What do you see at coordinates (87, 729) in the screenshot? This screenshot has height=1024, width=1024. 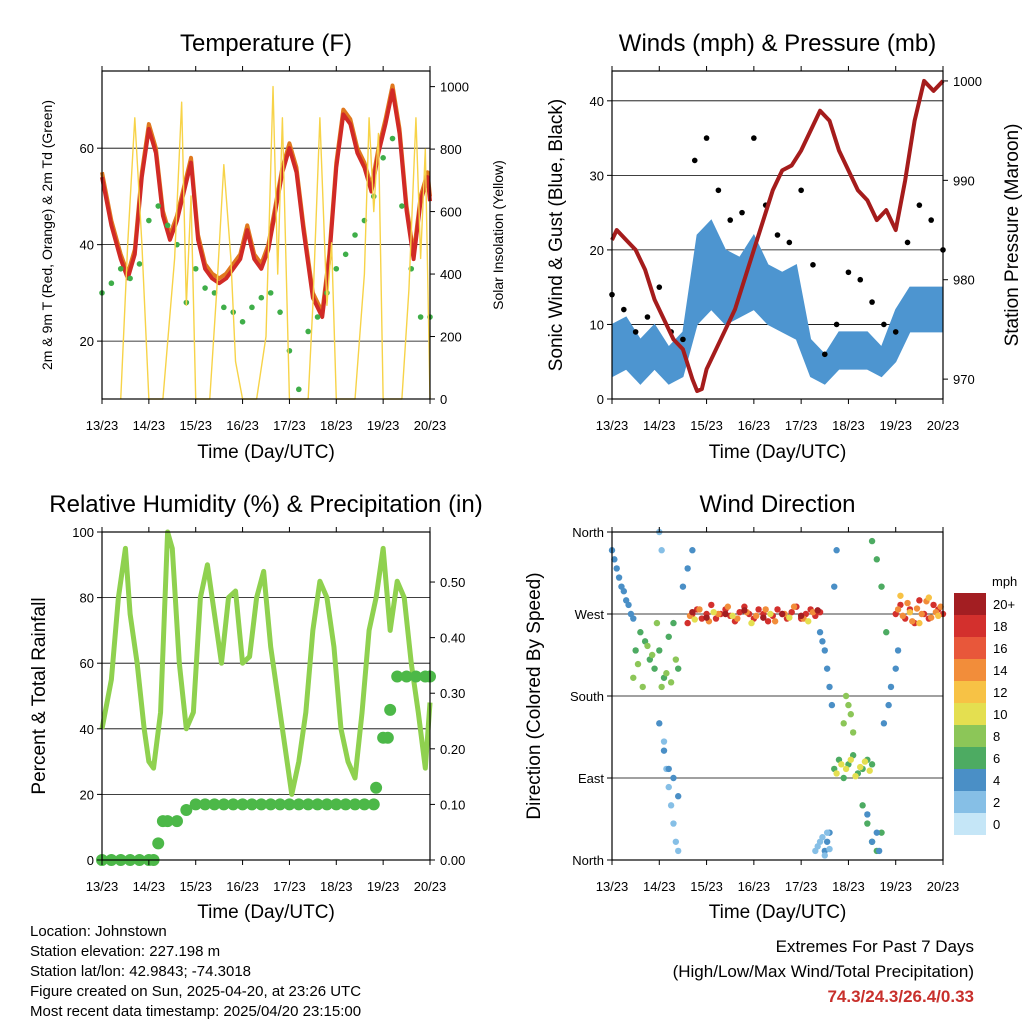 I see `y-tick-label: 40` at bounding box center [87, 729].